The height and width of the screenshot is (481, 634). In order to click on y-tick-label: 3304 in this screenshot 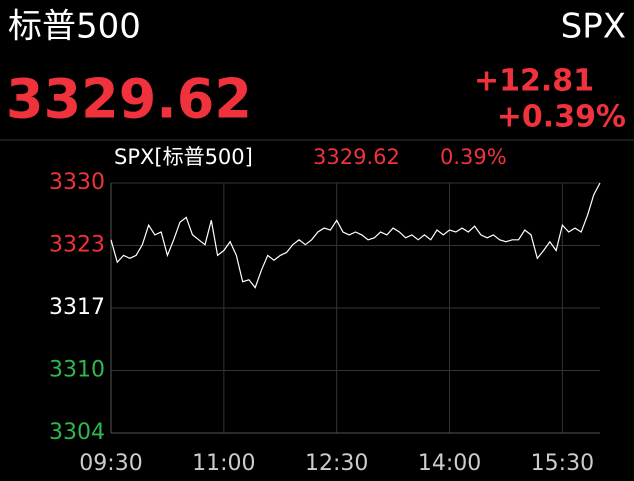, I will do `click(77, 432)`.